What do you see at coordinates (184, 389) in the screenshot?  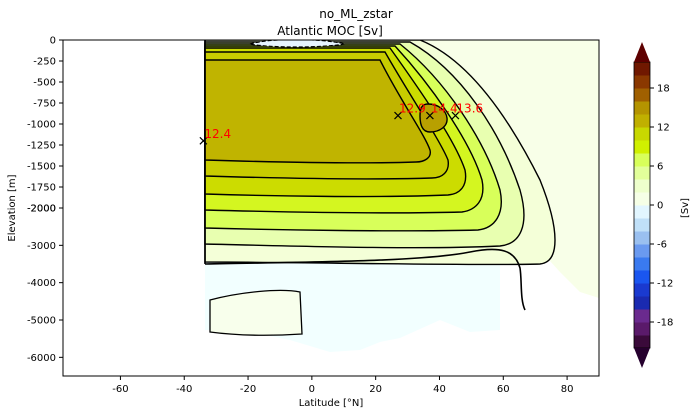 I see `x-tick-label: -40` at bounding box center [184, 389].